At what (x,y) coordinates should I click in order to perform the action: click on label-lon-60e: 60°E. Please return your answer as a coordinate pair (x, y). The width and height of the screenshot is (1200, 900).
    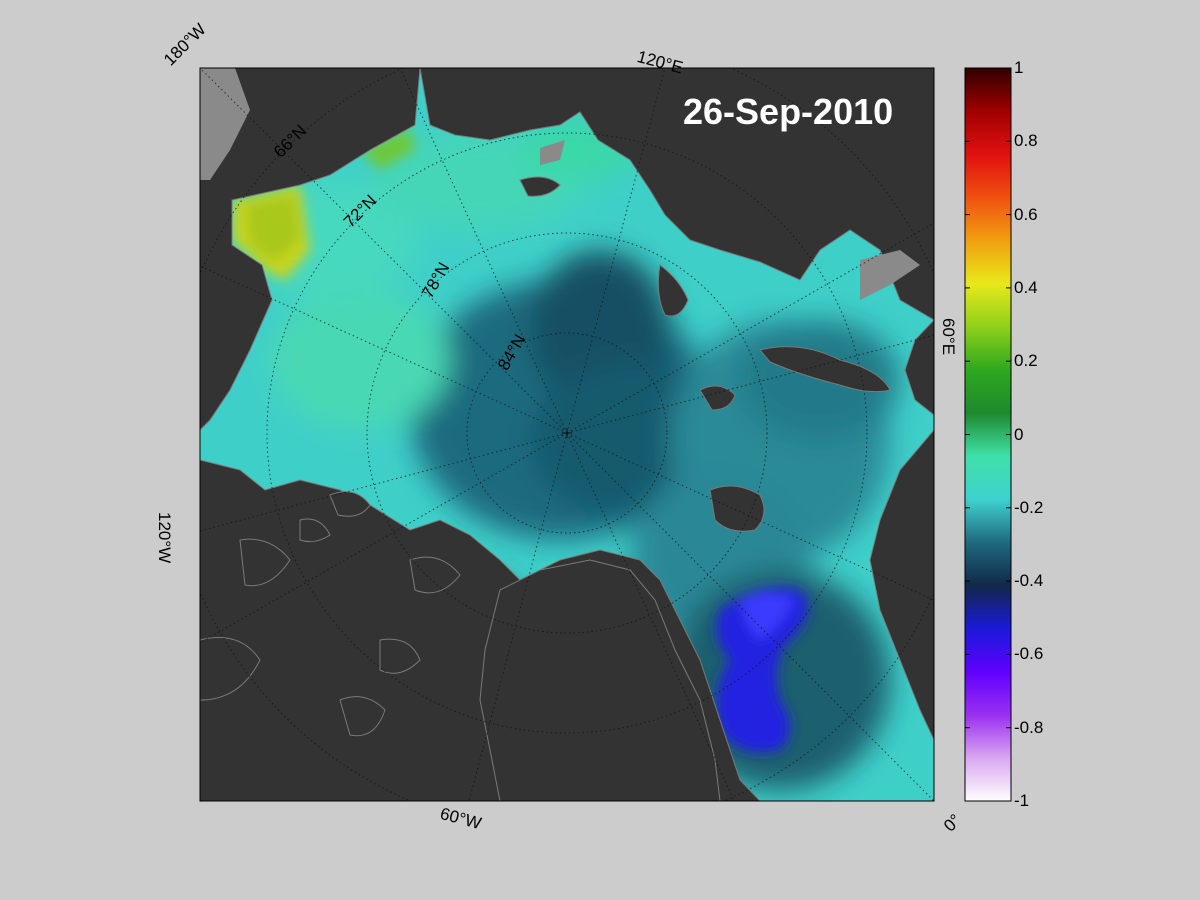
    Looking at the image, I should click on (948, 337).